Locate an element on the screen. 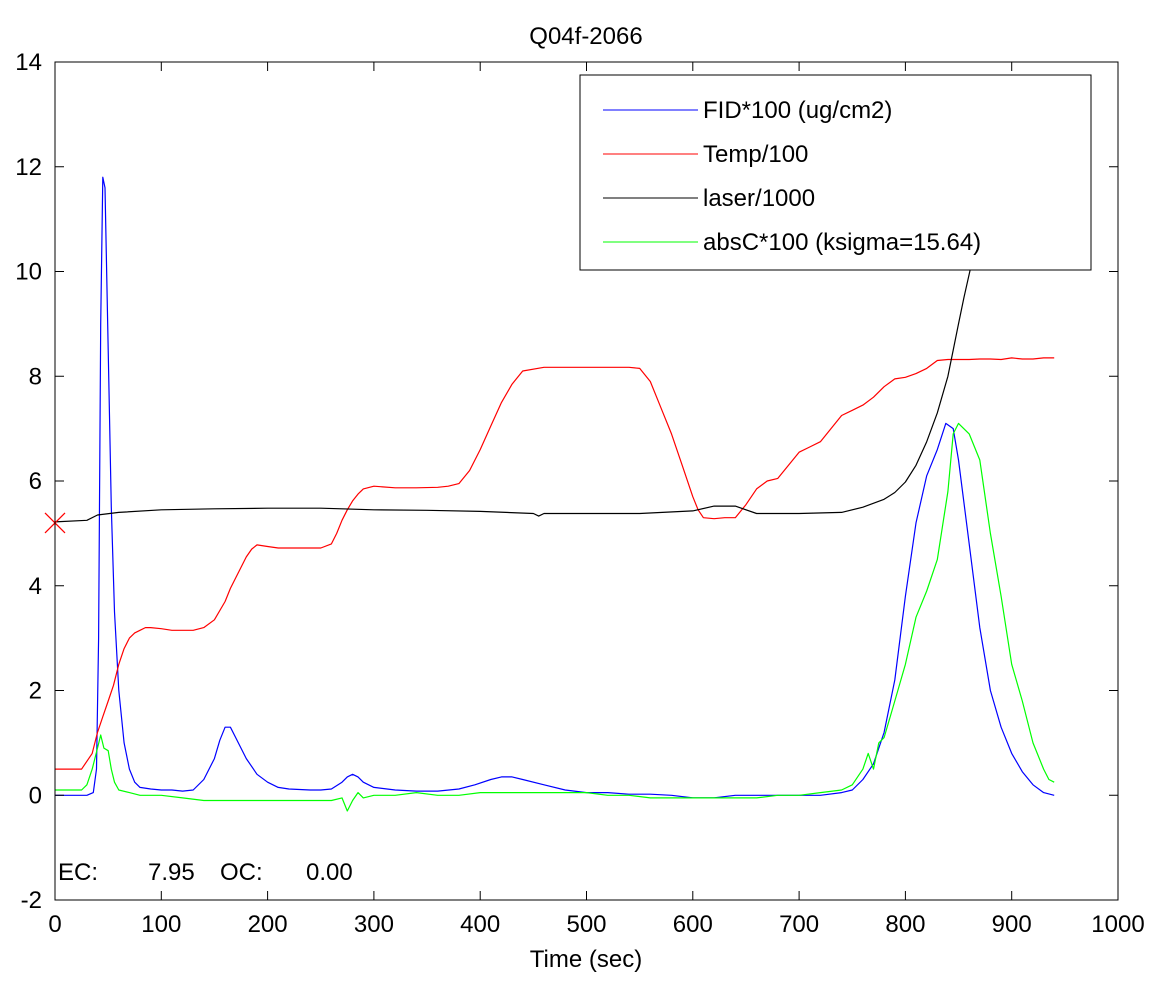  y-tick-label: 10 is located at coordinates (28, 272).